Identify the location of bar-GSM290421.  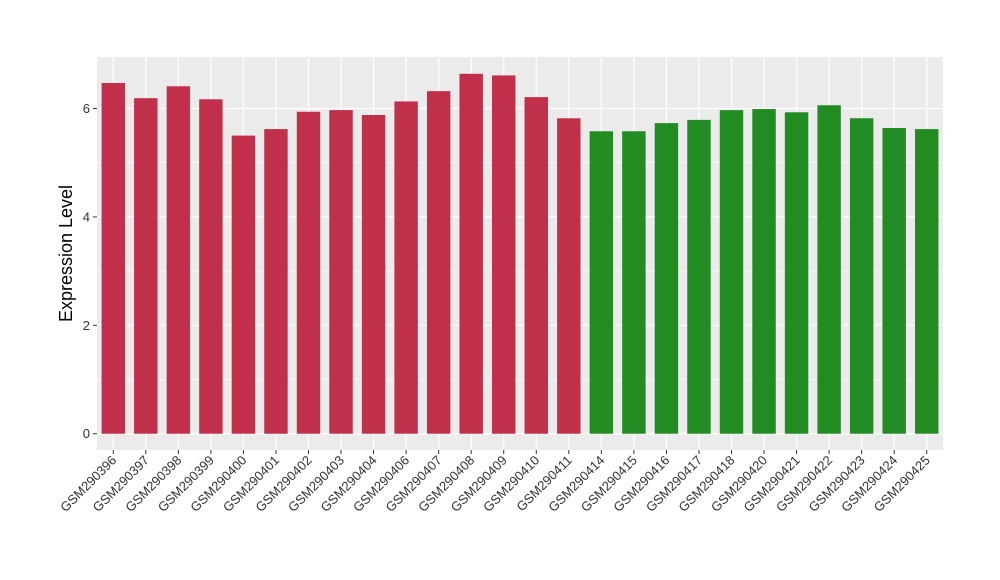
(796, 273).